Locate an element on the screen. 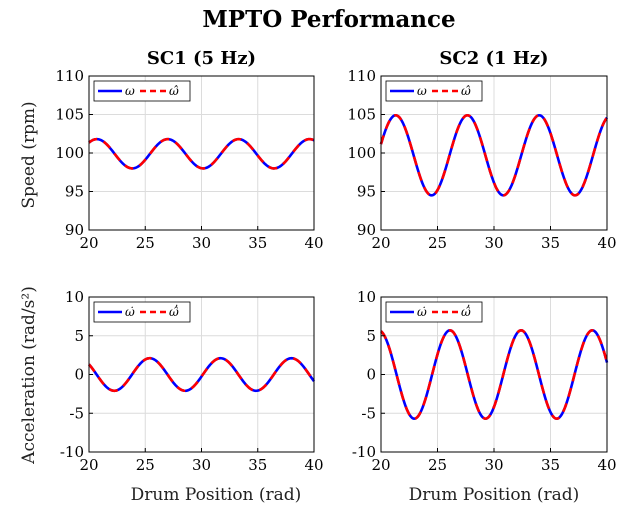 Image resolution: width=619 pixels, height=508 pixels. figure-title: MPTO Performance is located at coordinates (328, 19).